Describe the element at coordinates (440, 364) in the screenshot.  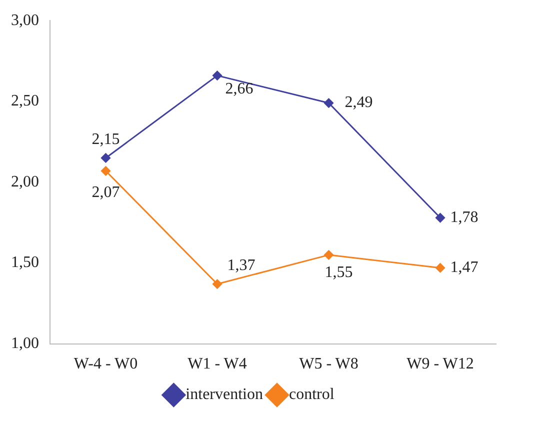
I see `x-tick-label: W9 - W12` at that location.